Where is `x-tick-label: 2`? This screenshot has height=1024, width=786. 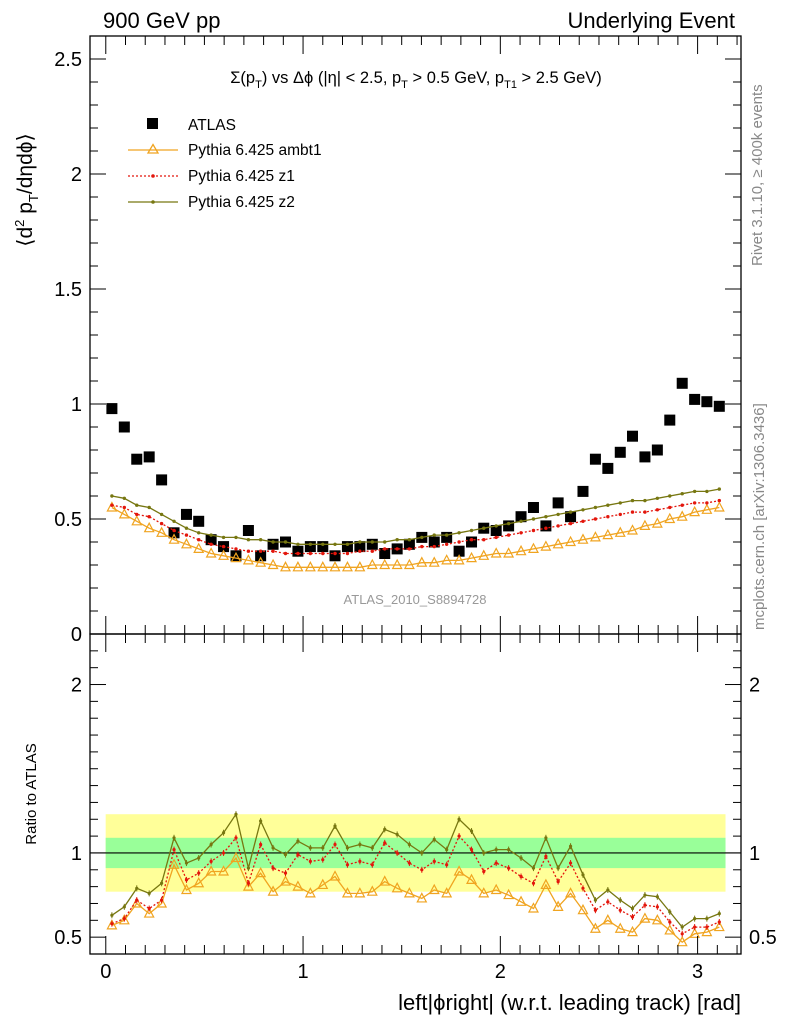
x-tick-label: 2 is located at coordinates (500, 972).